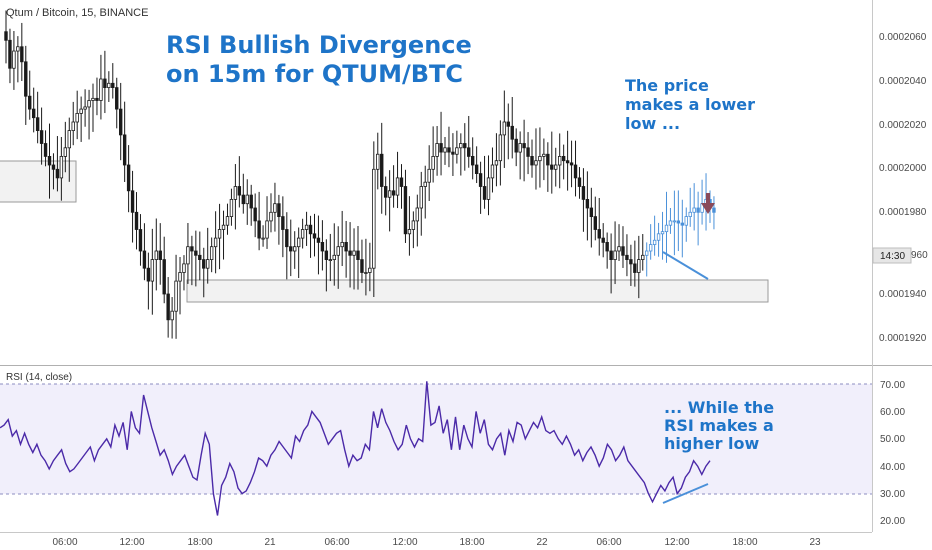 The height and width of the screenshot is (550, 932). Describe the element at coordinates (270, 542) in the screenshot. I see `time-tick: 21` at that location.